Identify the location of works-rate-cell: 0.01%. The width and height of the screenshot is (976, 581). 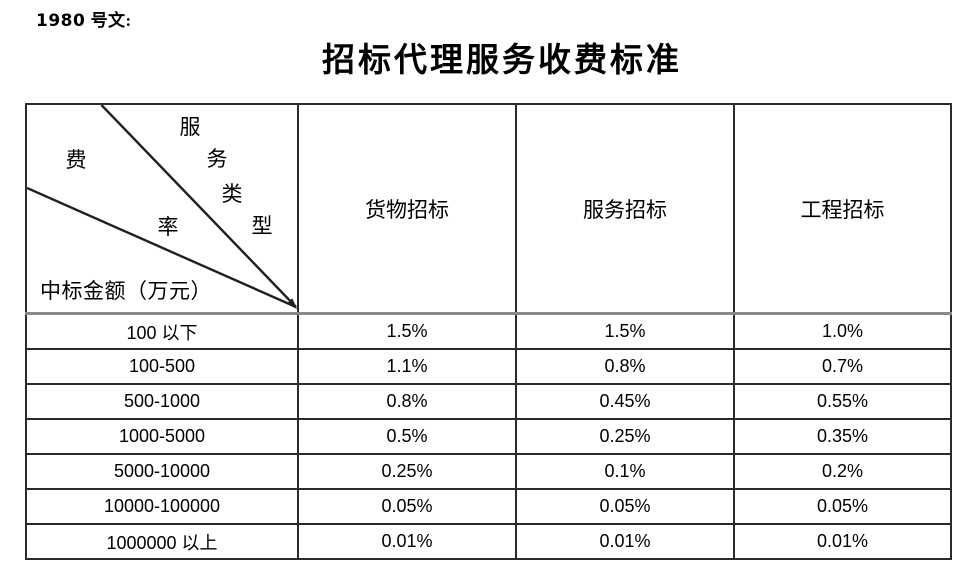
(842, 541).